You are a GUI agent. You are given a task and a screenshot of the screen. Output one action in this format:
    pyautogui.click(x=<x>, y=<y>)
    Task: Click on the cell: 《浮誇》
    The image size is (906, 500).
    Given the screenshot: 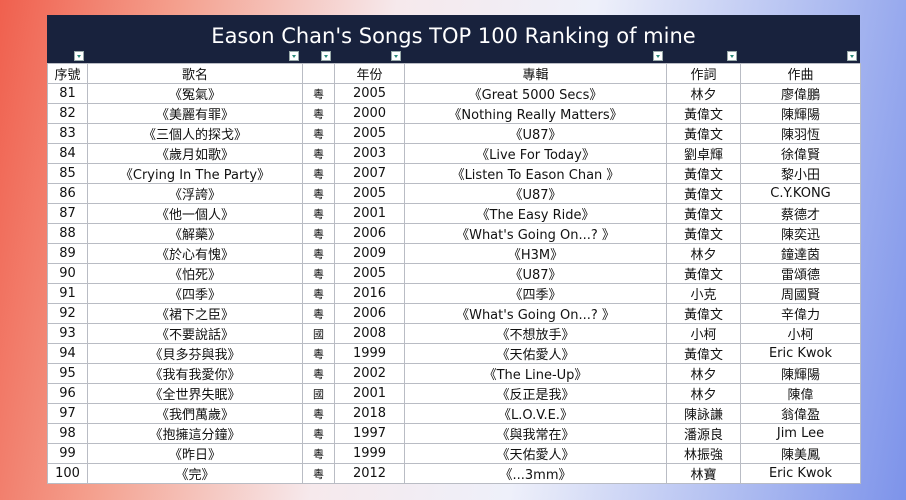 What is the action you would take?
    pyautogui.click(x=195, y=193)
    